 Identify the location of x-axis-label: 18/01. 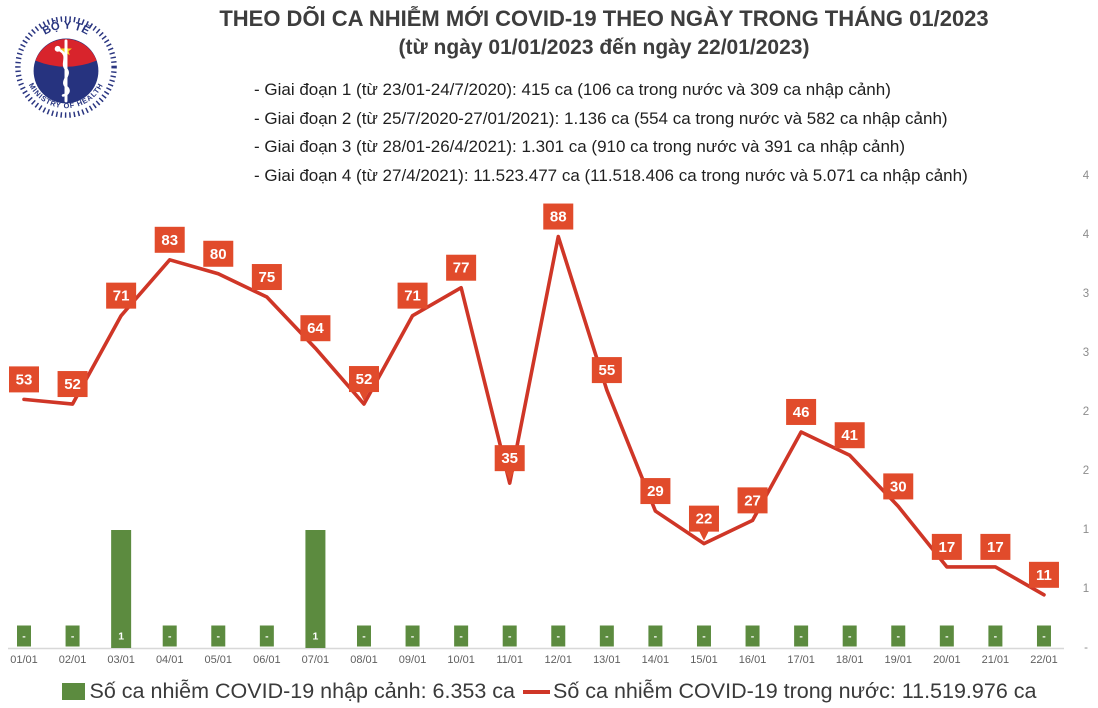
(850, 660).